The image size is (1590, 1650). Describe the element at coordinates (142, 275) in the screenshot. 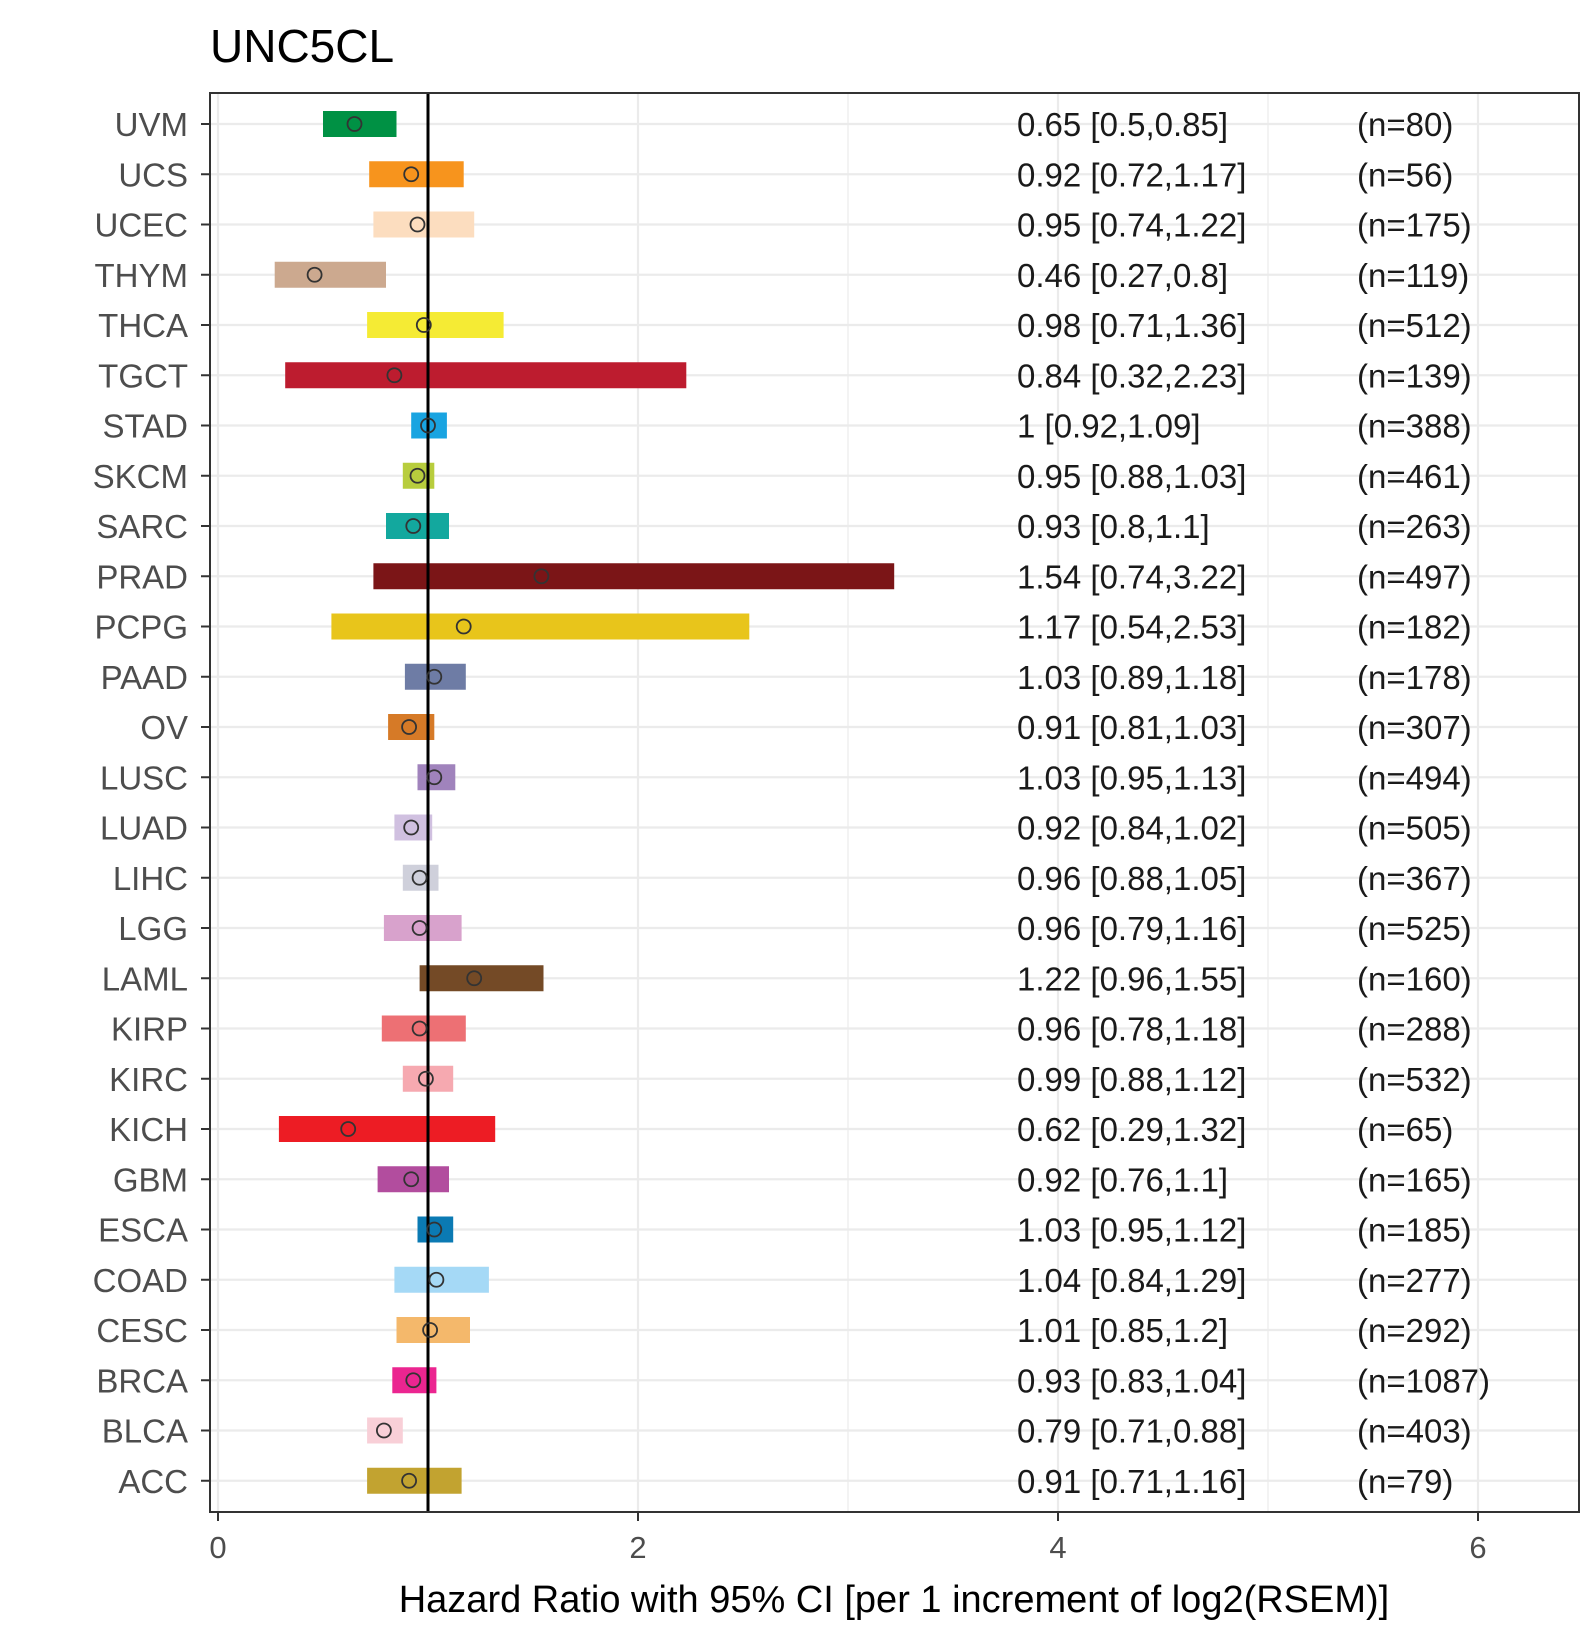

I see `y-tick-label: THYM` at that location.